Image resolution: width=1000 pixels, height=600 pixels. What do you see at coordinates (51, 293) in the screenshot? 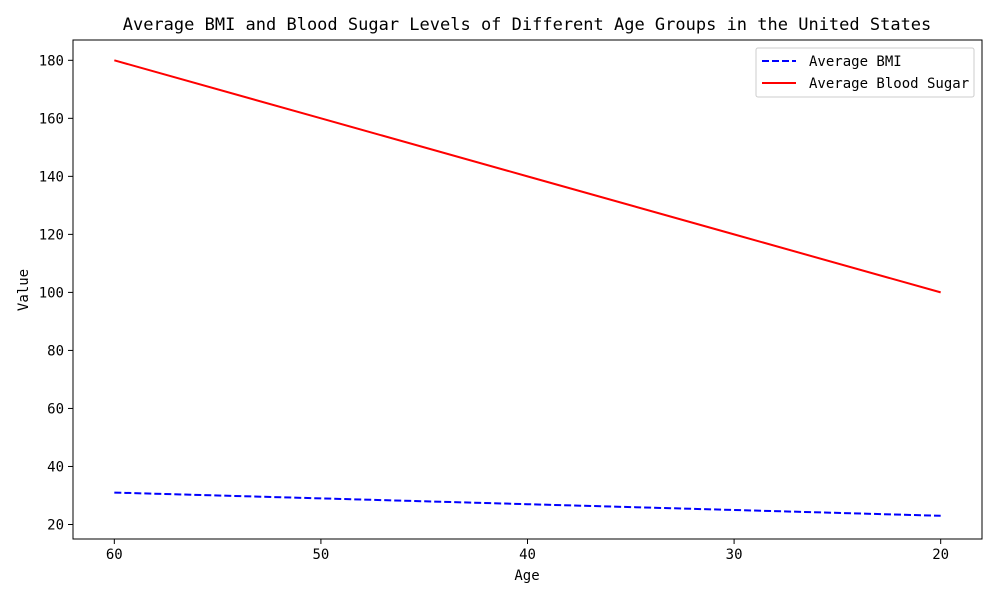
I see `y-tick-label: 100` at bounding box center [51, 293].